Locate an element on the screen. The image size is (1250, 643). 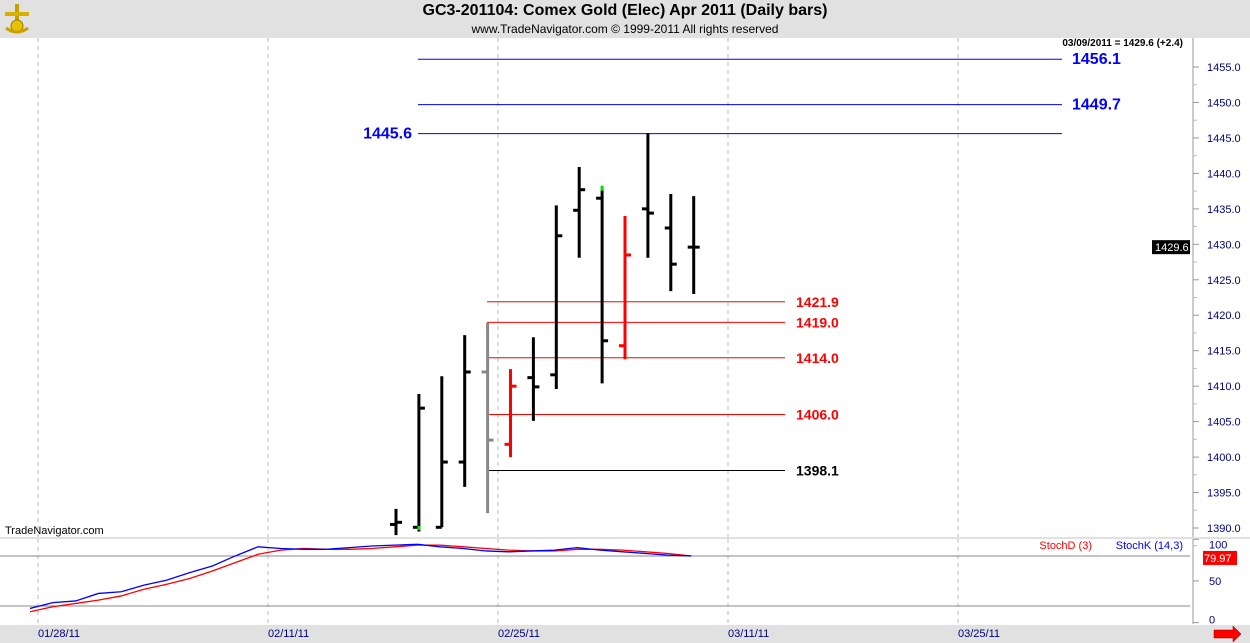
level-label: 1398.1 is located at coordinates (817, 471).